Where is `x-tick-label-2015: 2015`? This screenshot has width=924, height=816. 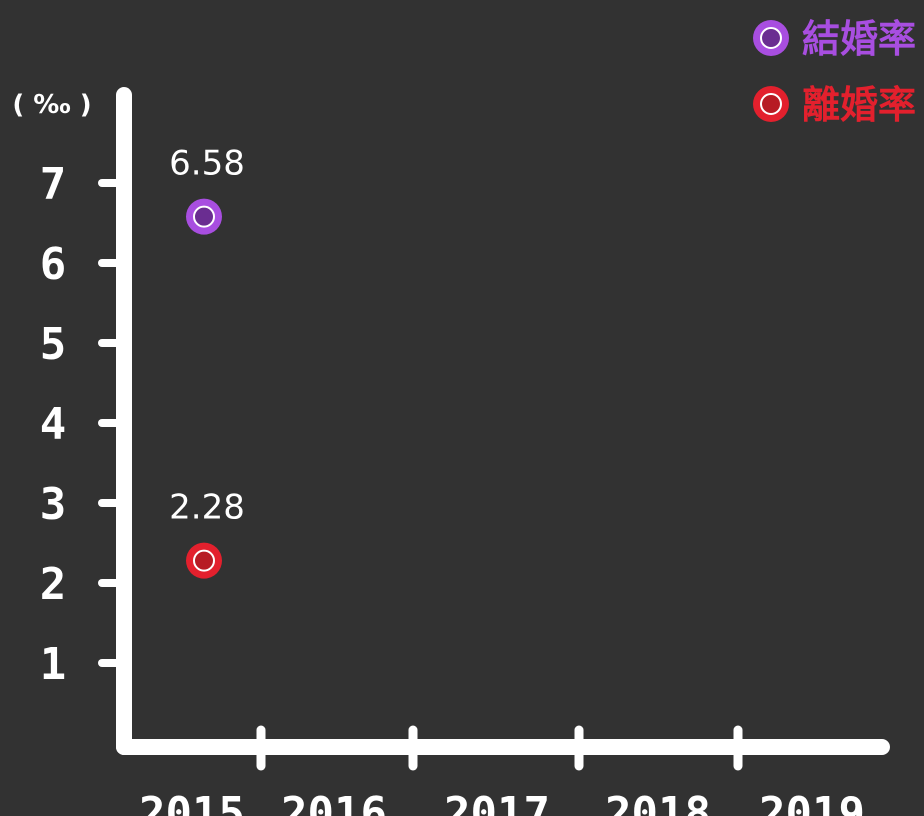
x-tick-label-2015: 2015 is located at coordinates (192, 802).